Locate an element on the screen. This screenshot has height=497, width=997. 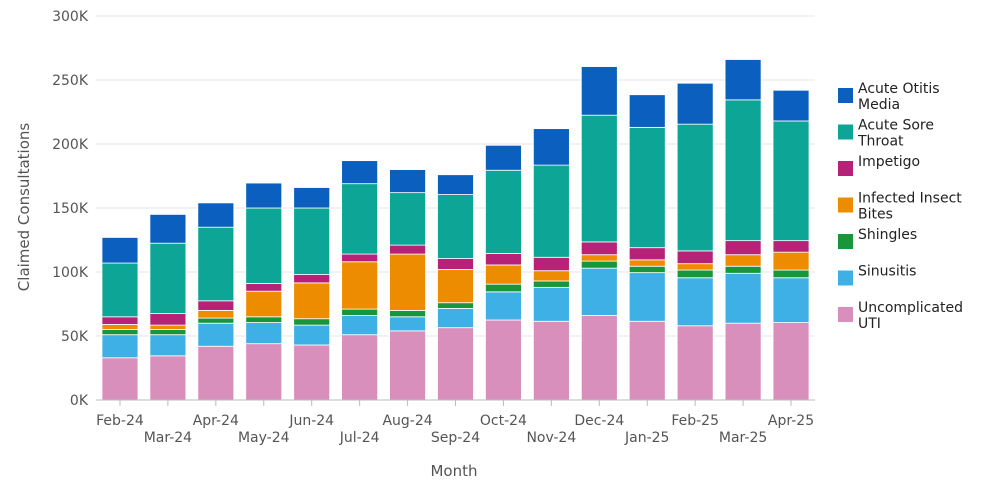
legend-label-line: Shingles is located at coordinates (887, 235).